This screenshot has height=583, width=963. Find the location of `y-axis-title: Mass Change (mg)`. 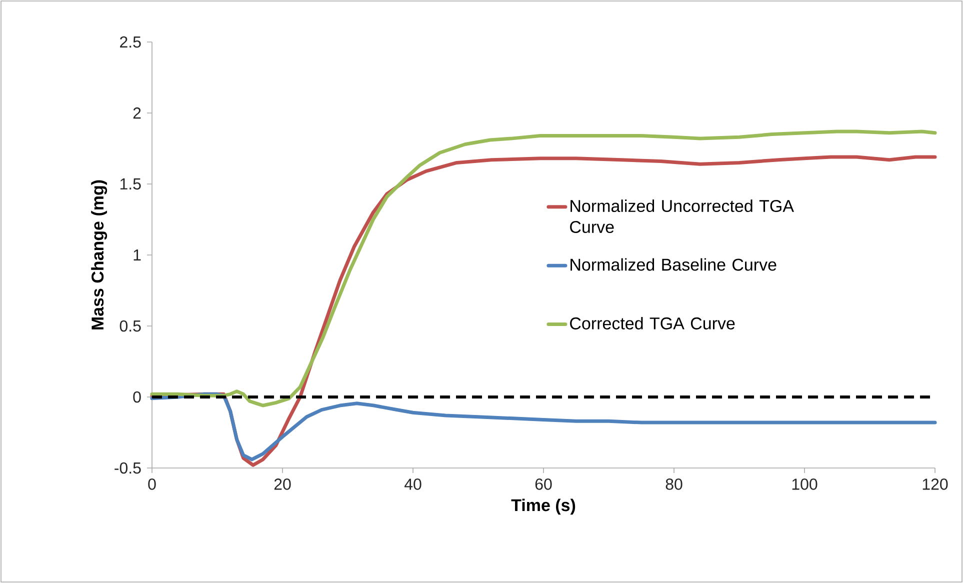

y-axis-title: Mass Change (mg) is located at coordinates (99, 255).